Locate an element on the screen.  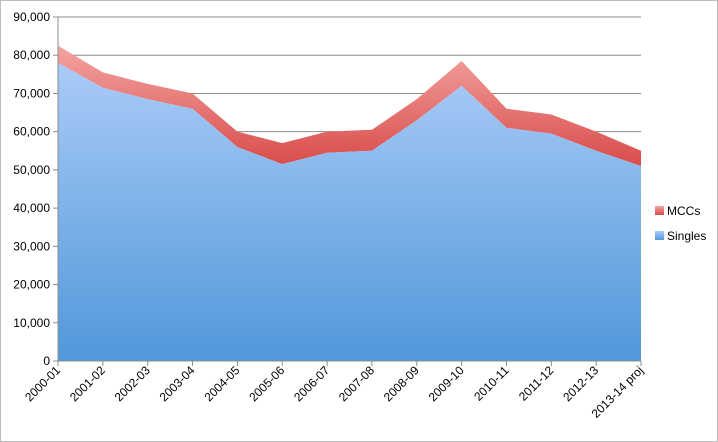
x-tick-label: 2012-13 is located at coordinates (580, 383).